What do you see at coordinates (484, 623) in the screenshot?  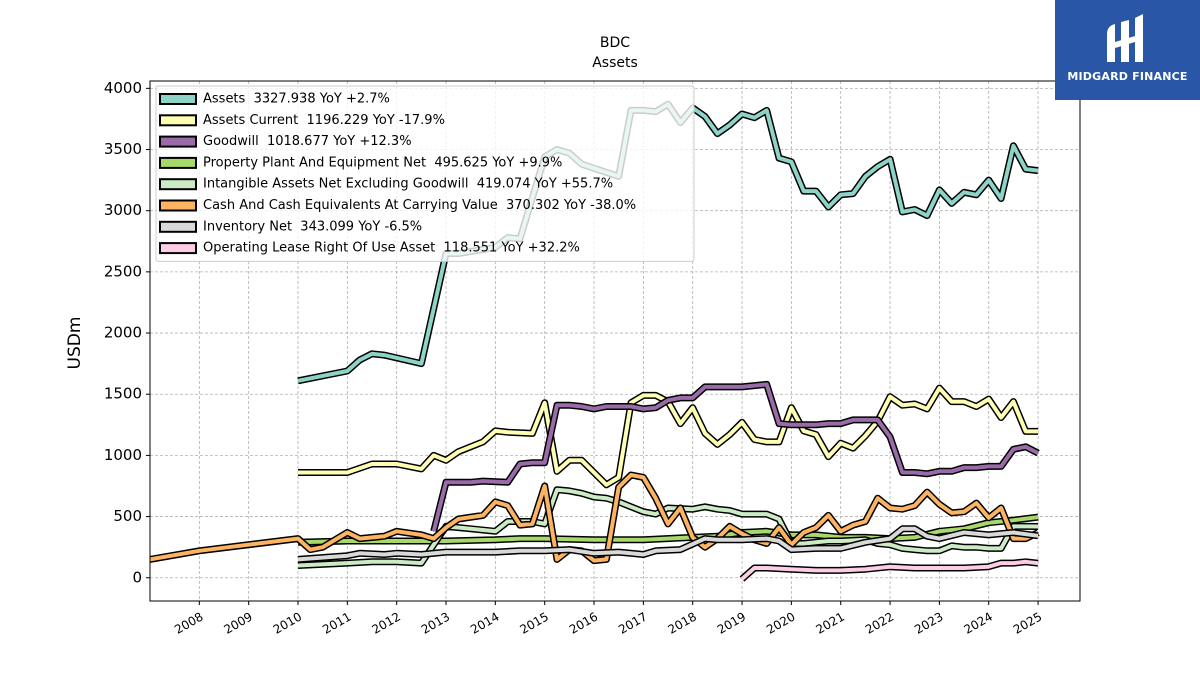 I see `x-tick-label: 2014` at bounding box center [484, 623].